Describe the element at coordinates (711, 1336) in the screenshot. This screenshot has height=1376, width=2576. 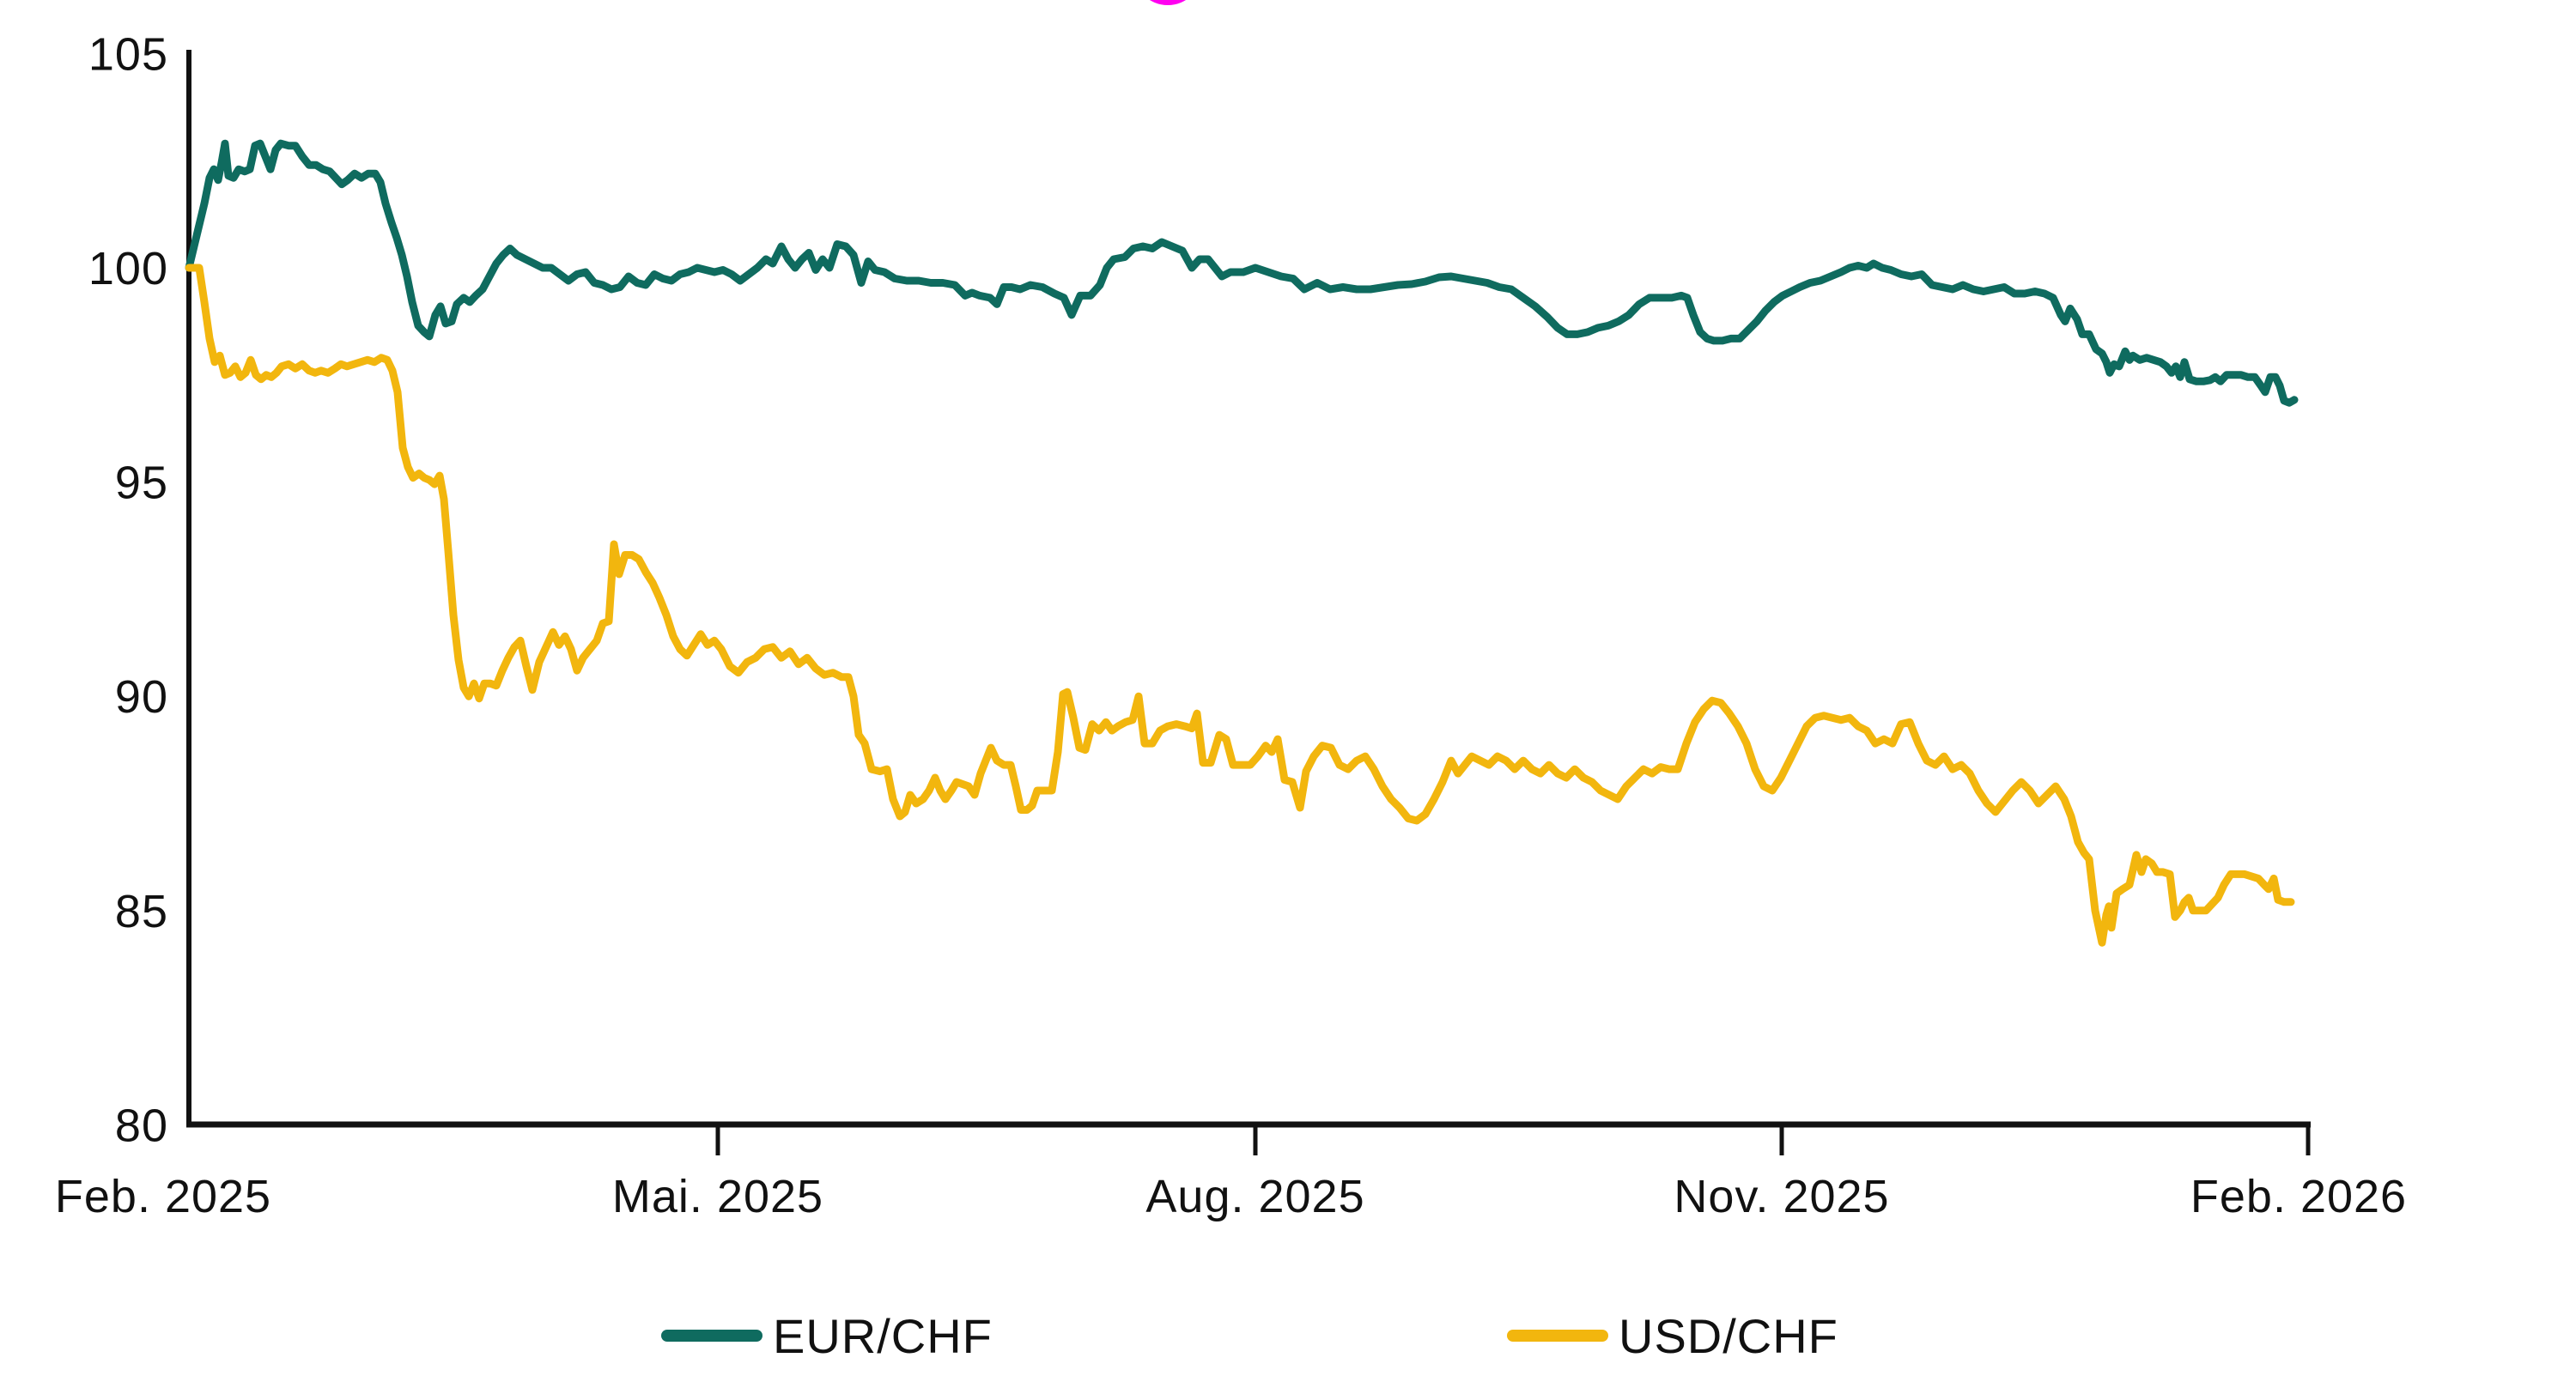
I see `eur-chf-legend-swatch` at that location.